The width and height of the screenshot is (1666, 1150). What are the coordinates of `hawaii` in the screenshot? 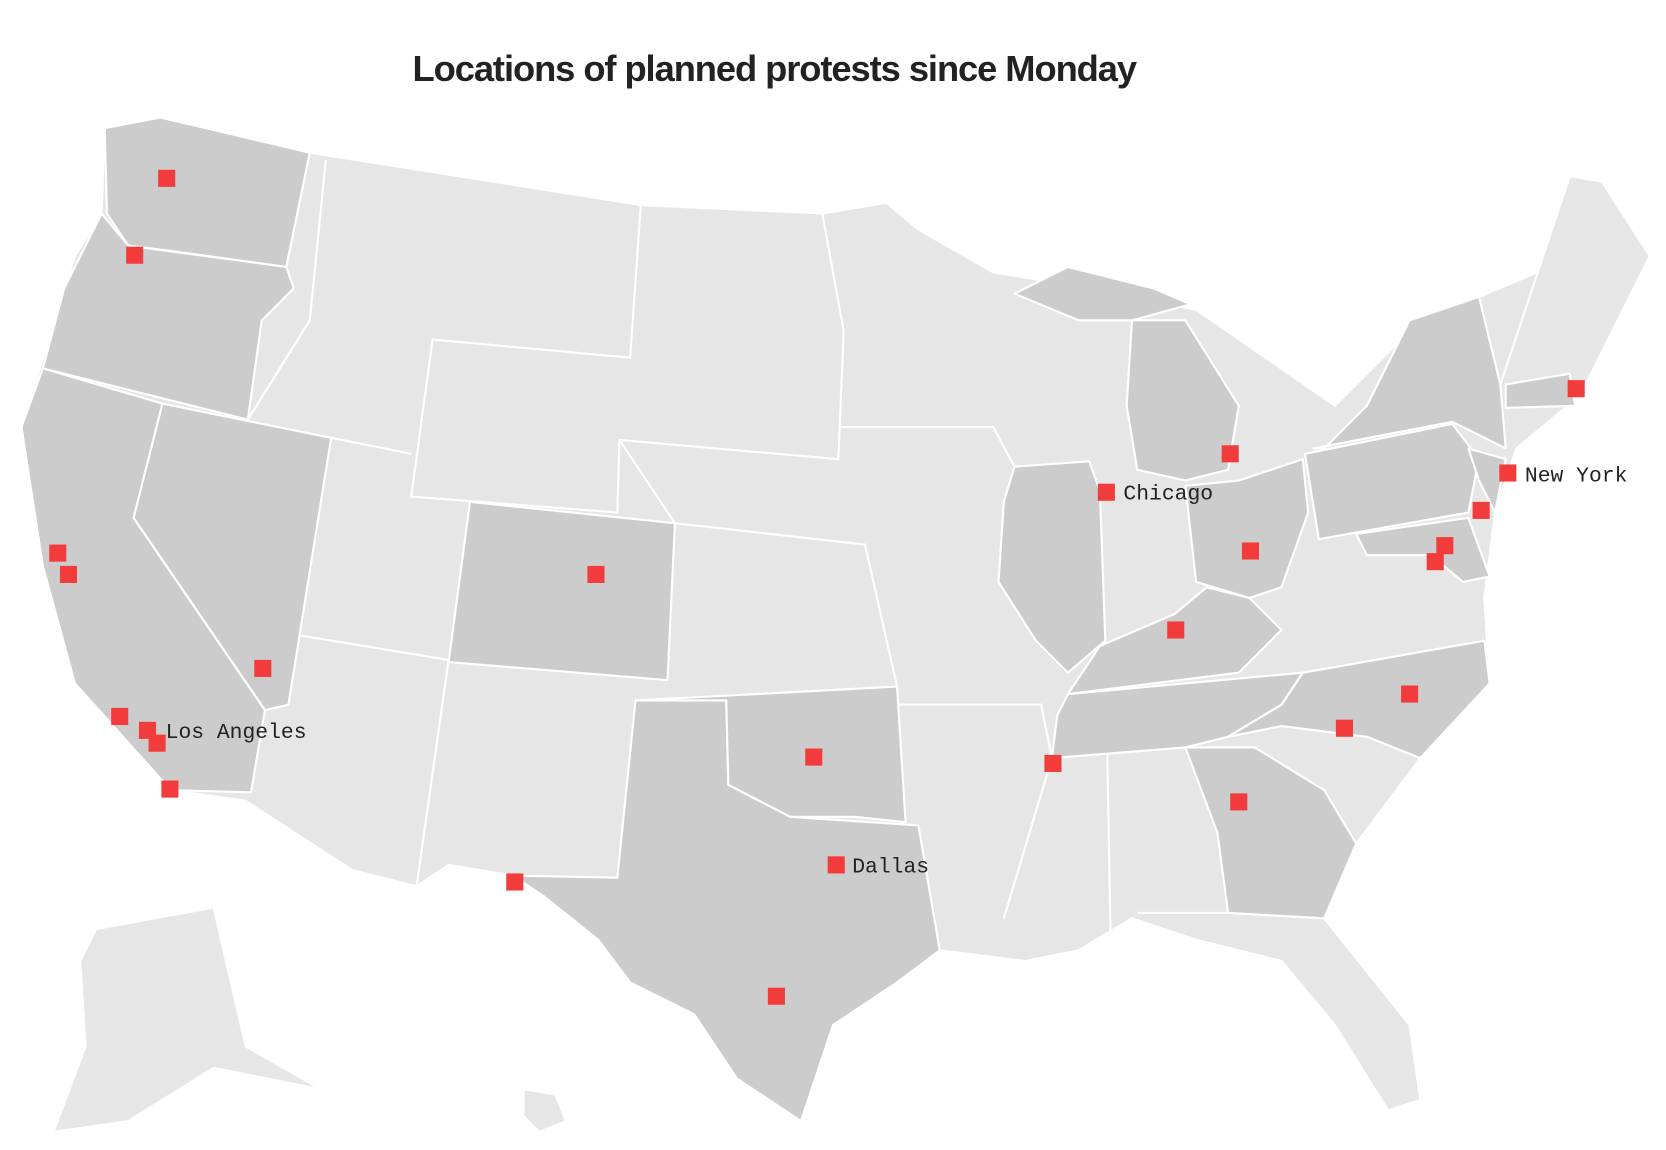 It's located at (545, 1110).